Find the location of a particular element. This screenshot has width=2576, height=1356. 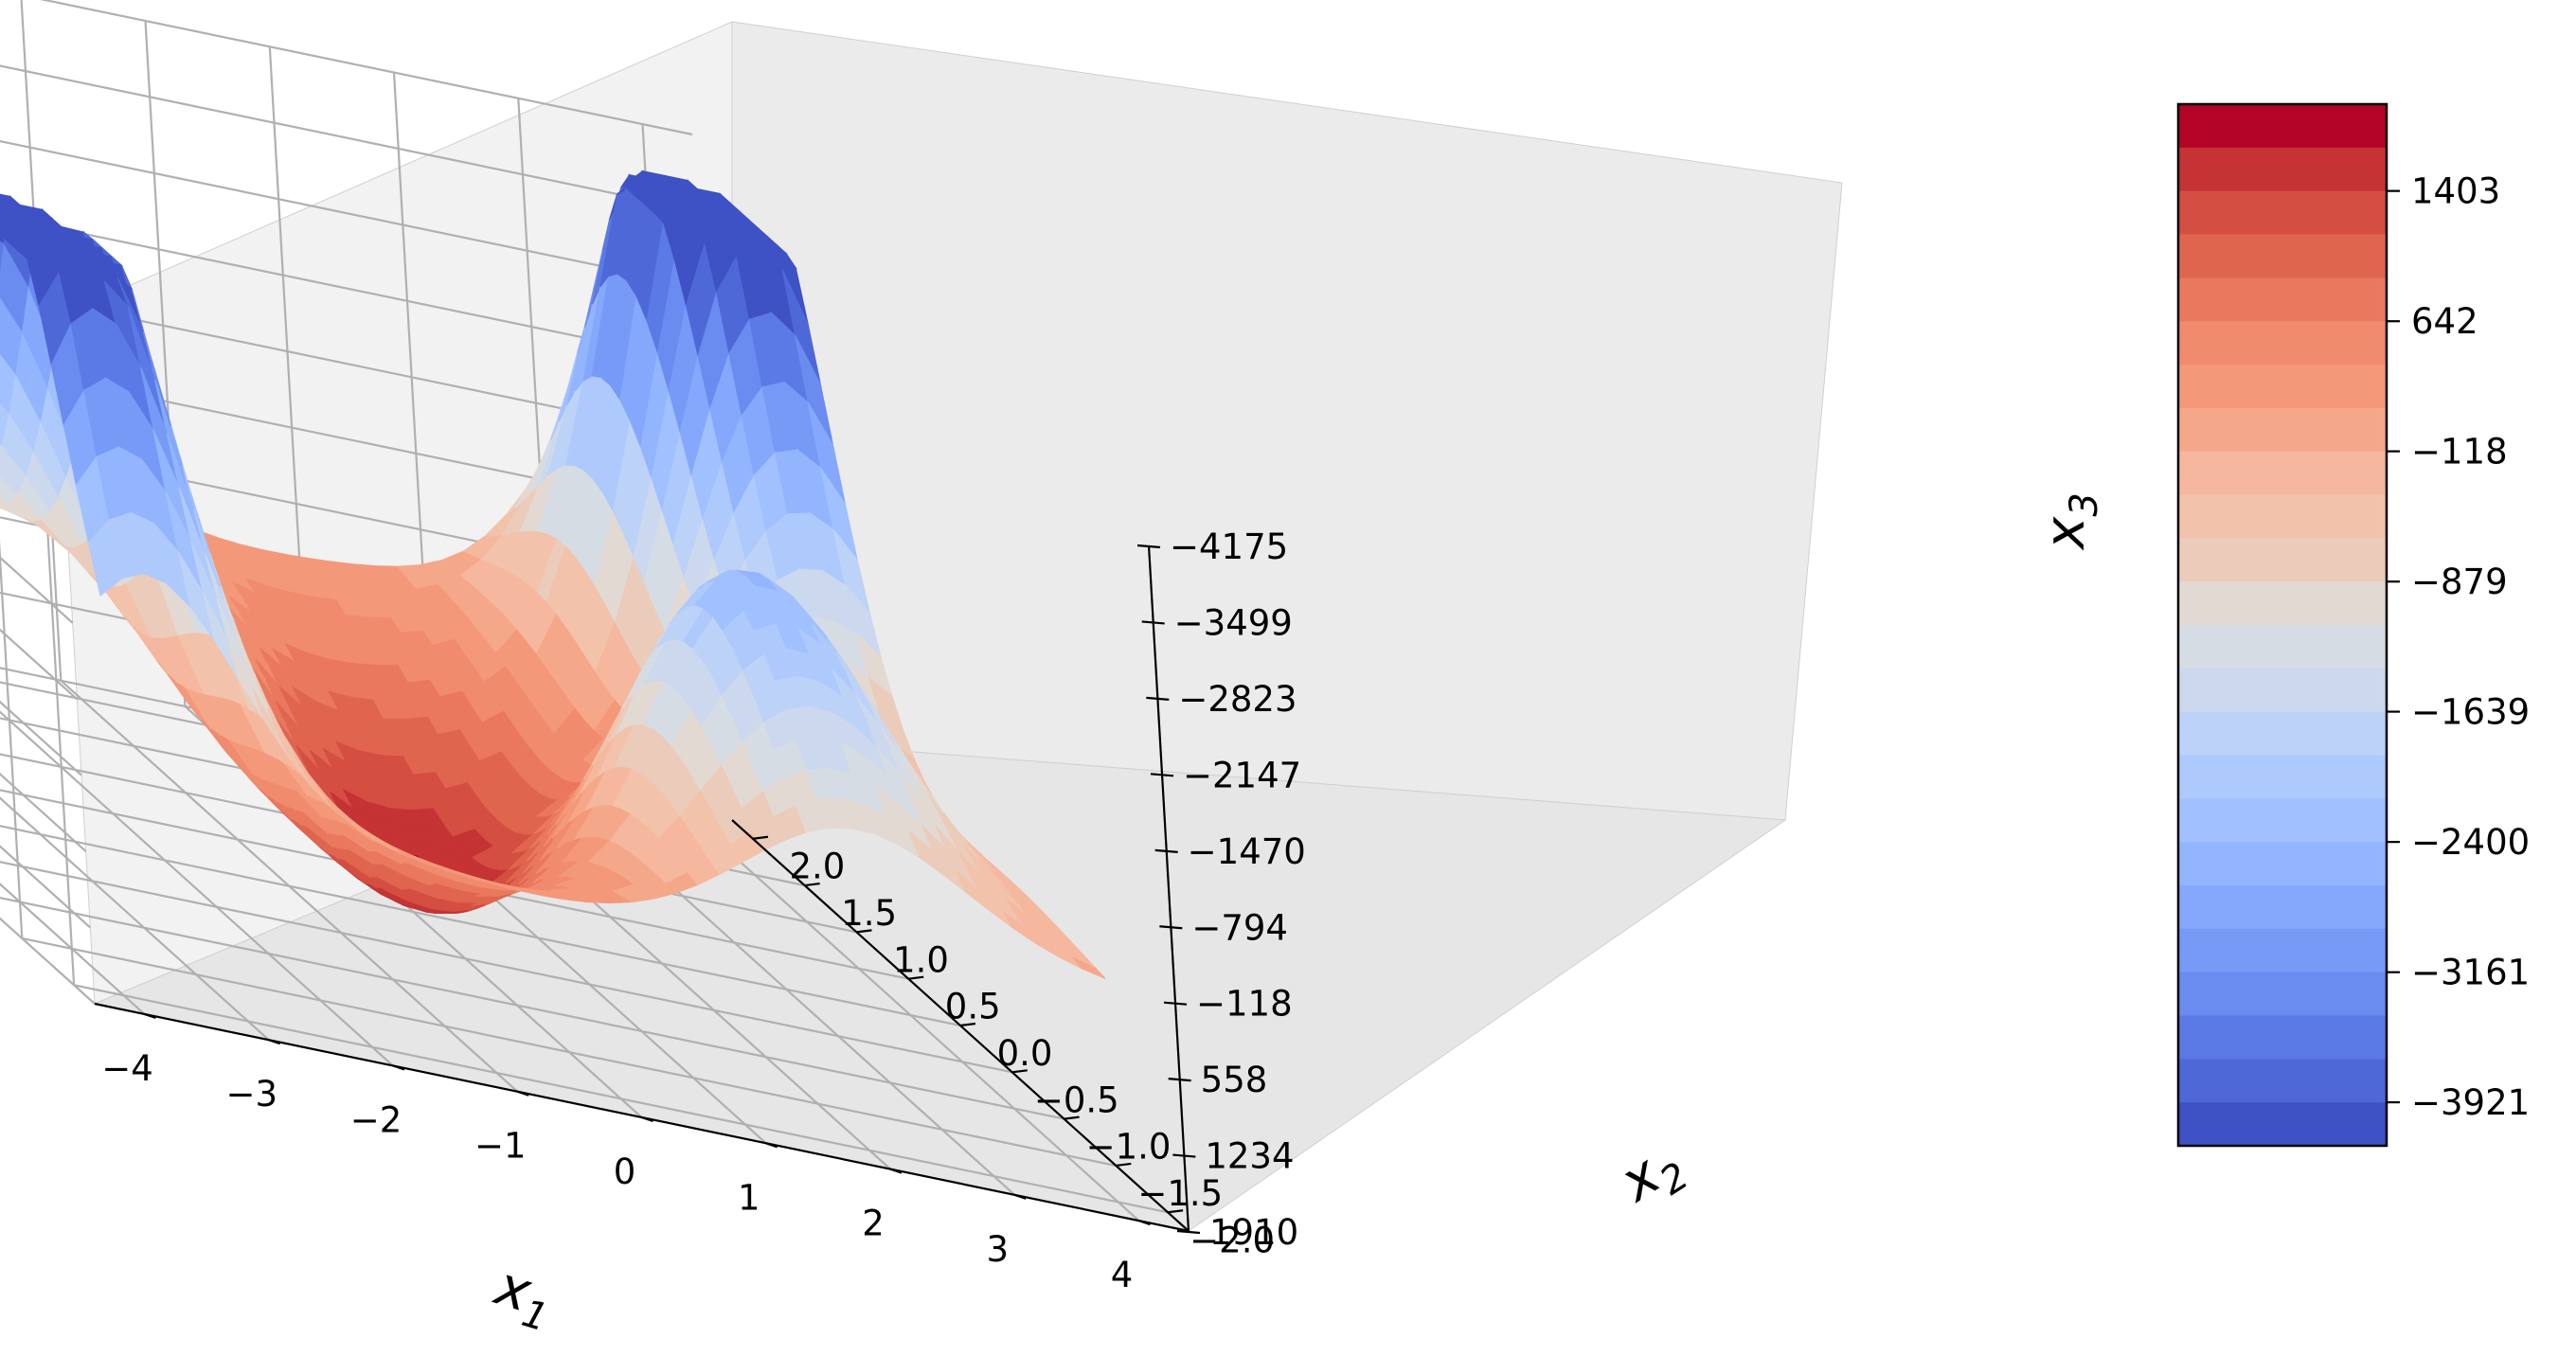

colorbar-tick-label: 642 is located at coordinates (2444, 321).